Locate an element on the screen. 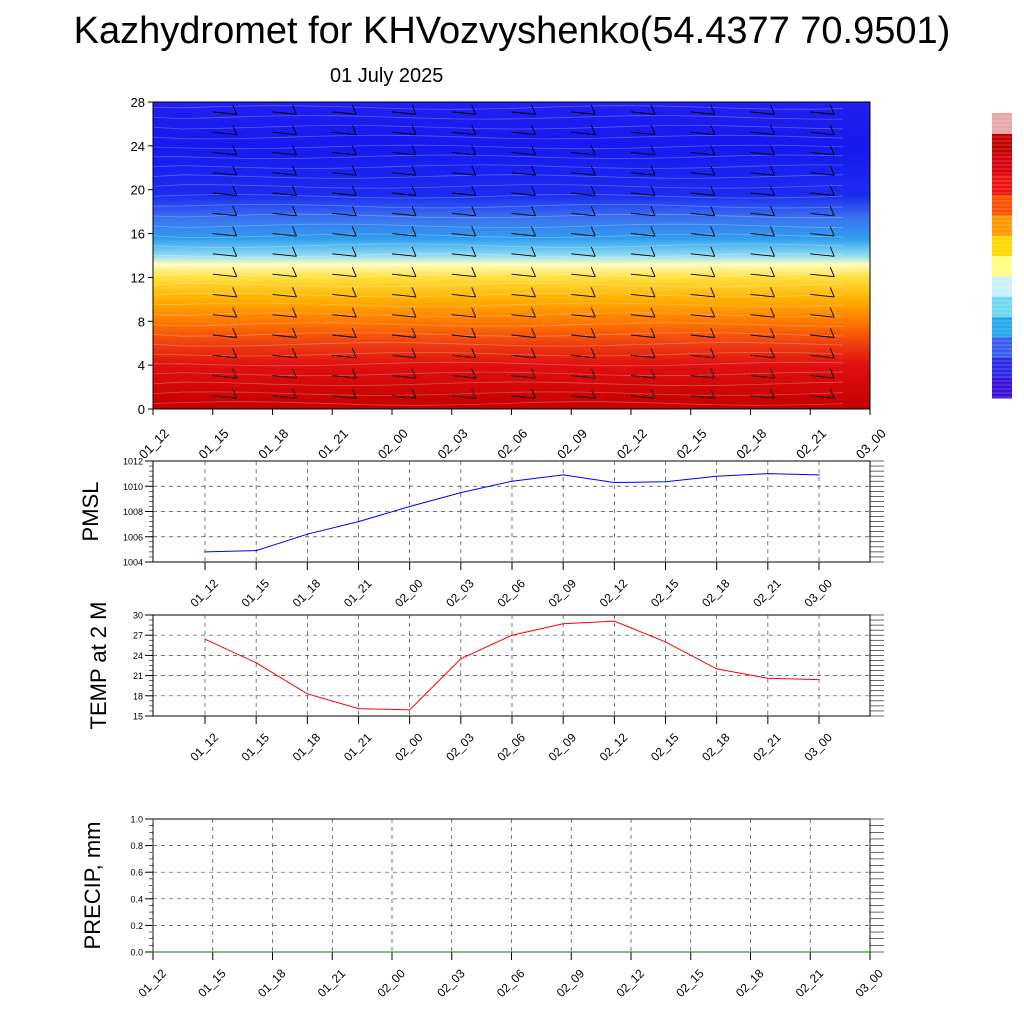 The image size is (1024, 1024). x-tick-label: 01_18 is located at coordinates (273, 444).